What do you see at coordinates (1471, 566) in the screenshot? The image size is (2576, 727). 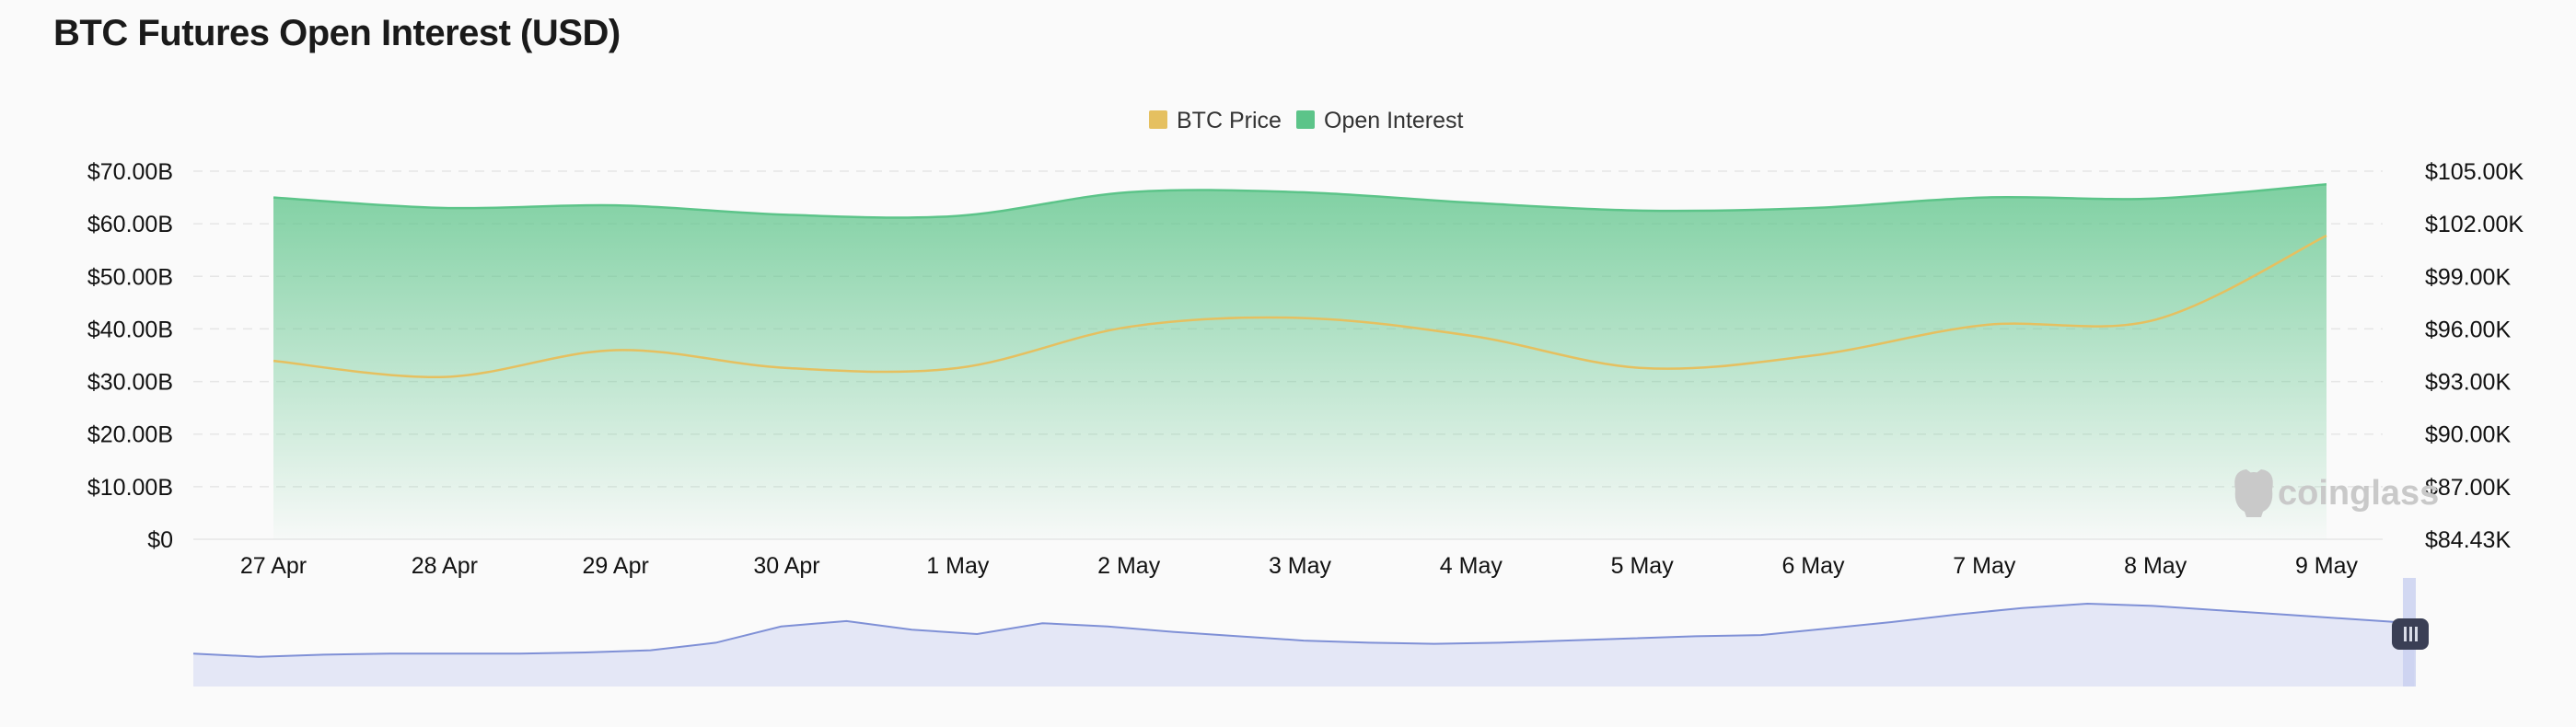 I see `x-tick-label: 4 May` at bounding box center [1471, 566].